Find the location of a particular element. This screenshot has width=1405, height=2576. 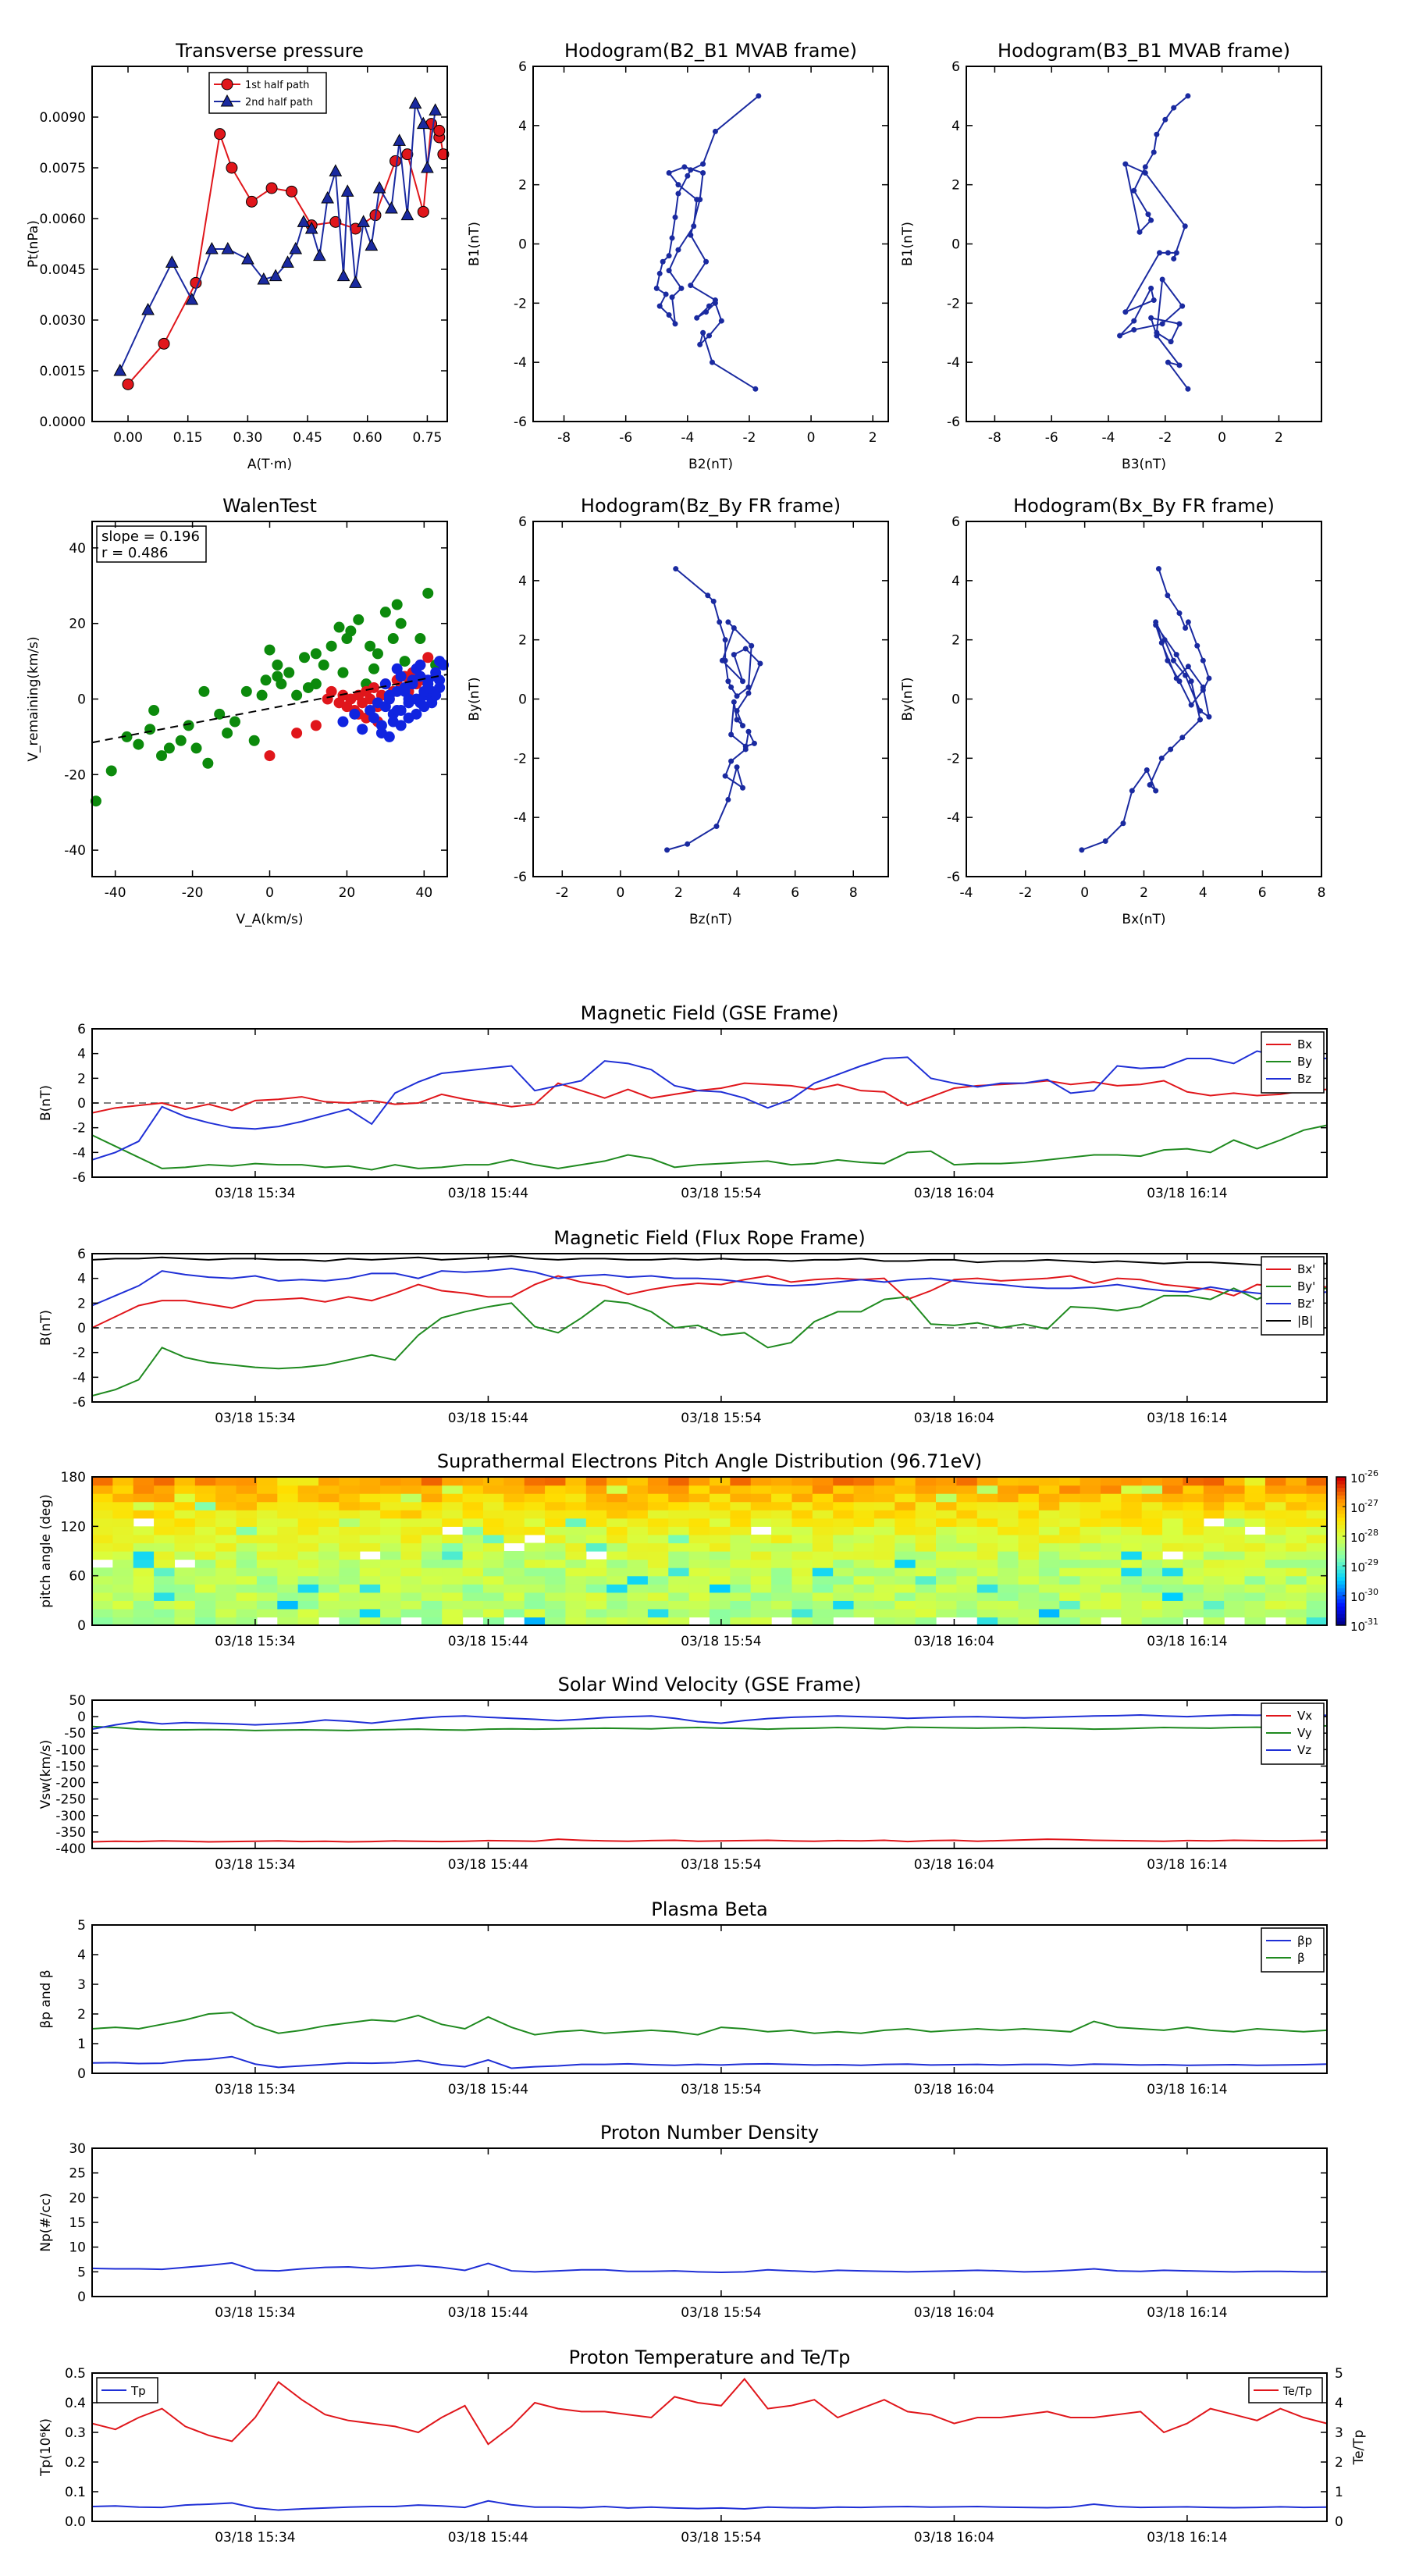

colorbar-tick-exponent: -30 is located at coordinates (1371, 1592).